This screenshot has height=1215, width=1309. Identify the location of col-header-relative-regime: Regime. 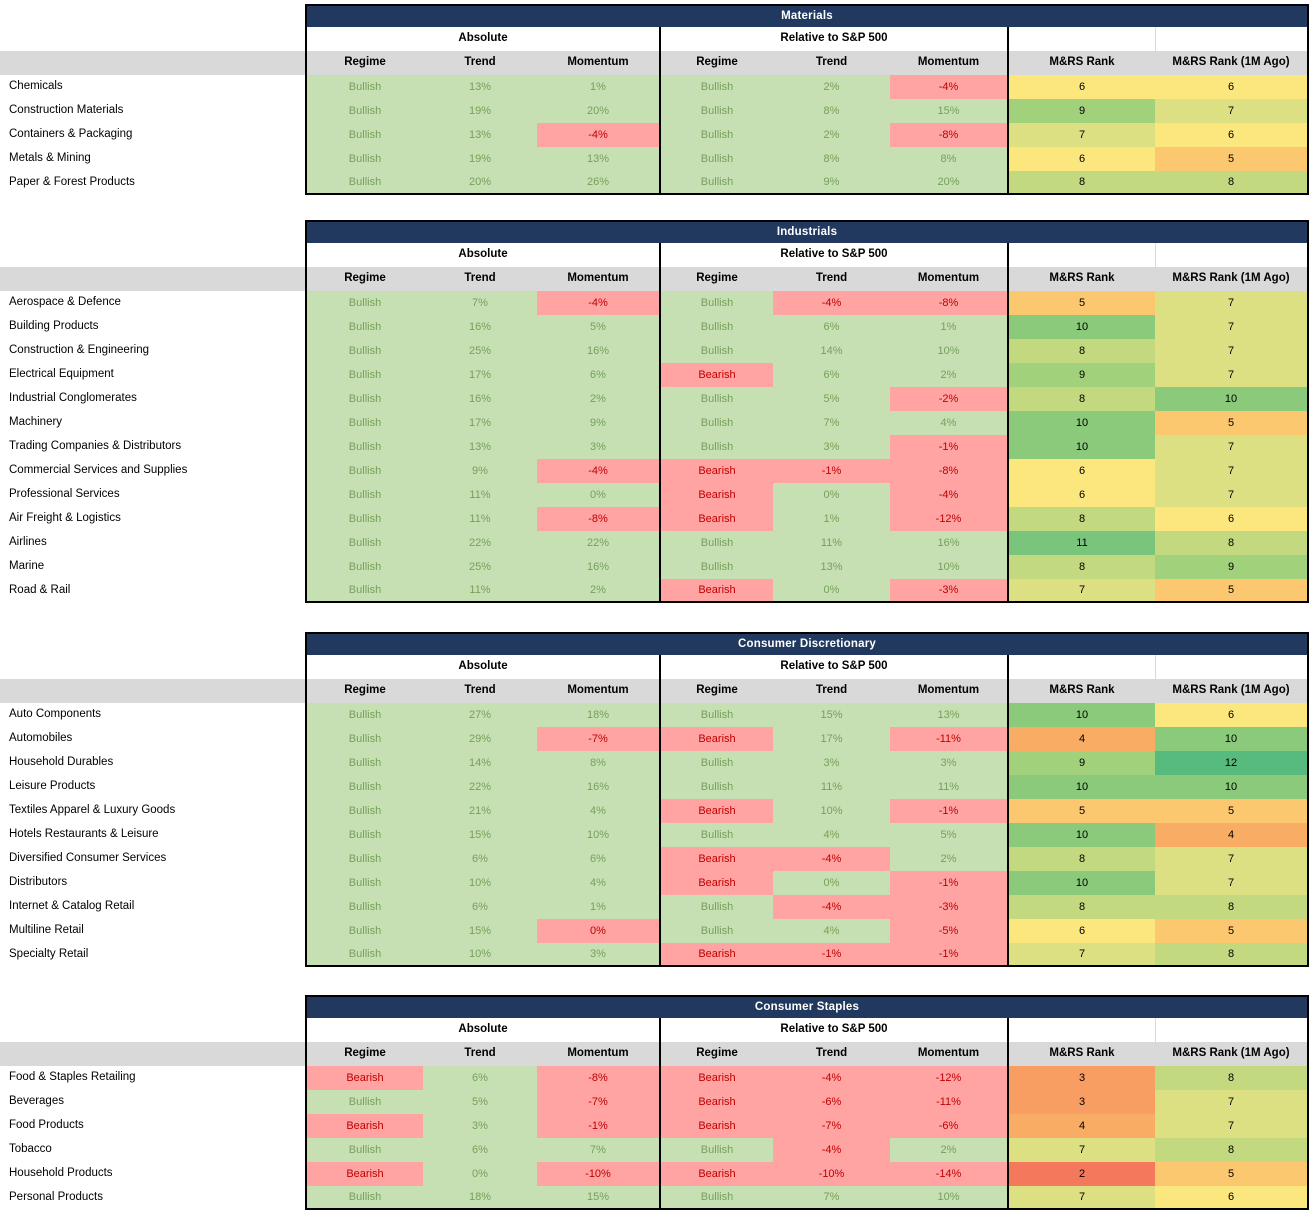
(716, 1054).